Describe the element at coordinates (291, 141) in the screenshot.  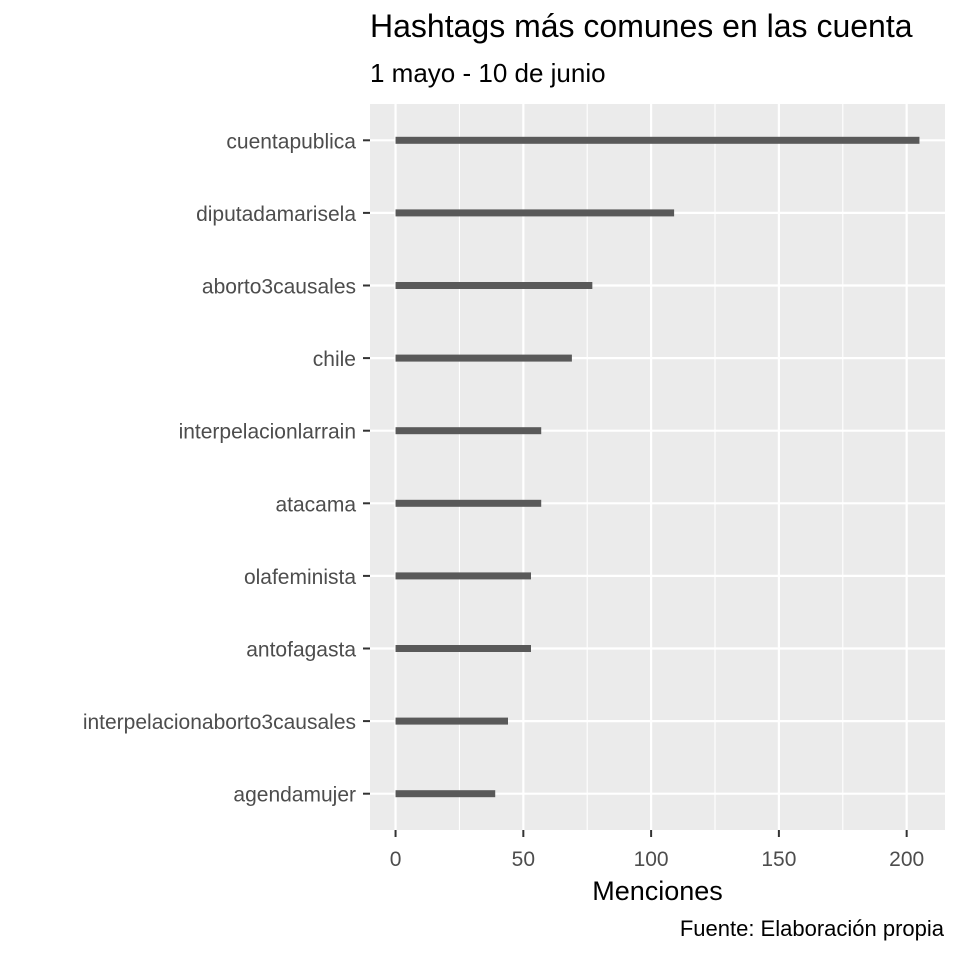
I see `y-tick-label: cuentapublica` at that location.